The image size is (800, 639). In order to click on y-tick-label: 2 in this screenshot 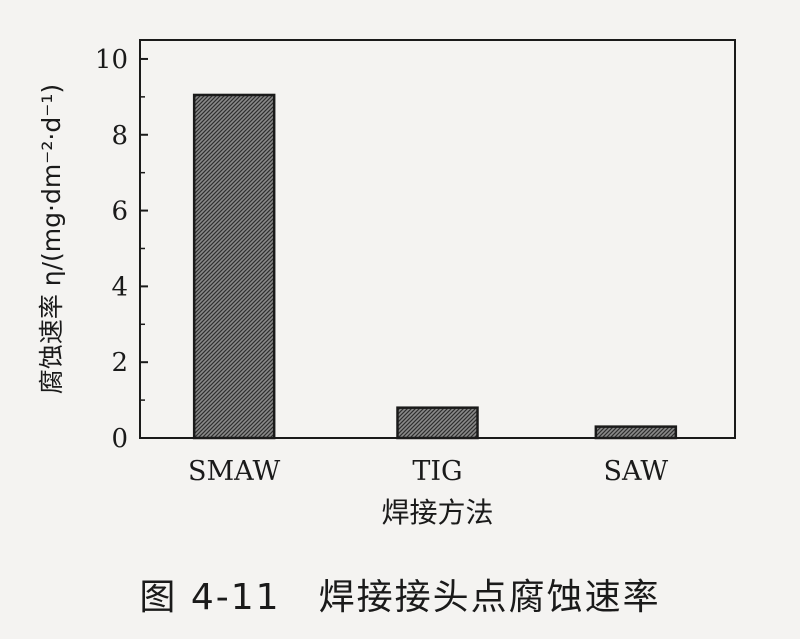, I will do `click(119, 363)`.